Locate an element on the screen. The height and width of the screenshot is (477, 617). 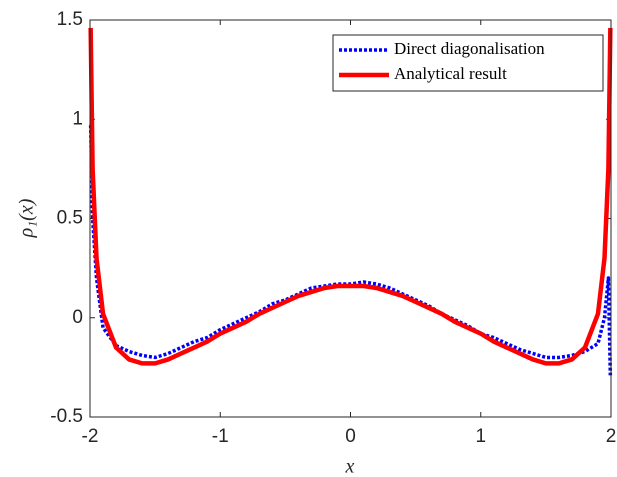
x-tick-label: 2 is located at coordinates (611, 436).